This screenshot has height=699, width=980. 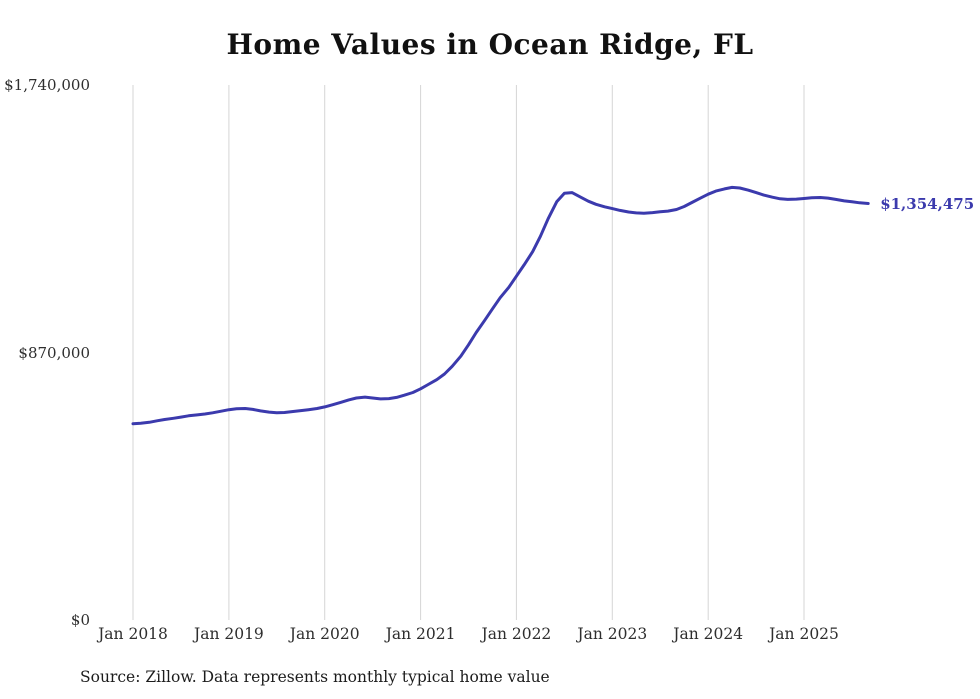 I want to click on y-axis: $0 $870,000 $1,740,000, so click(x=45, y=349).